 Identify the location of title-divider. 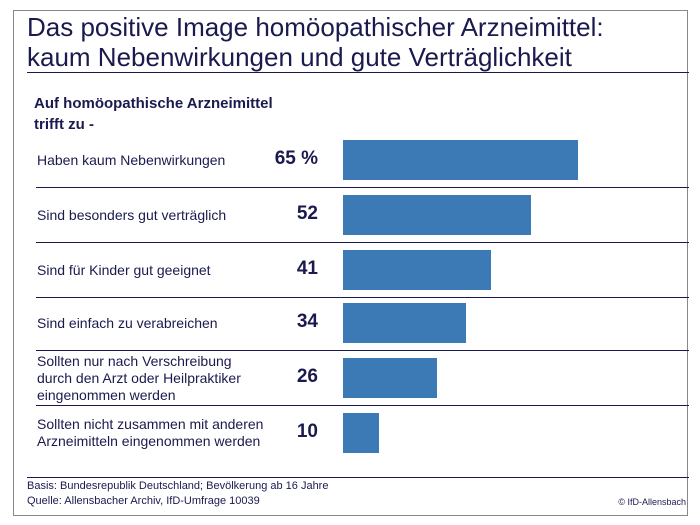
(358, 72).